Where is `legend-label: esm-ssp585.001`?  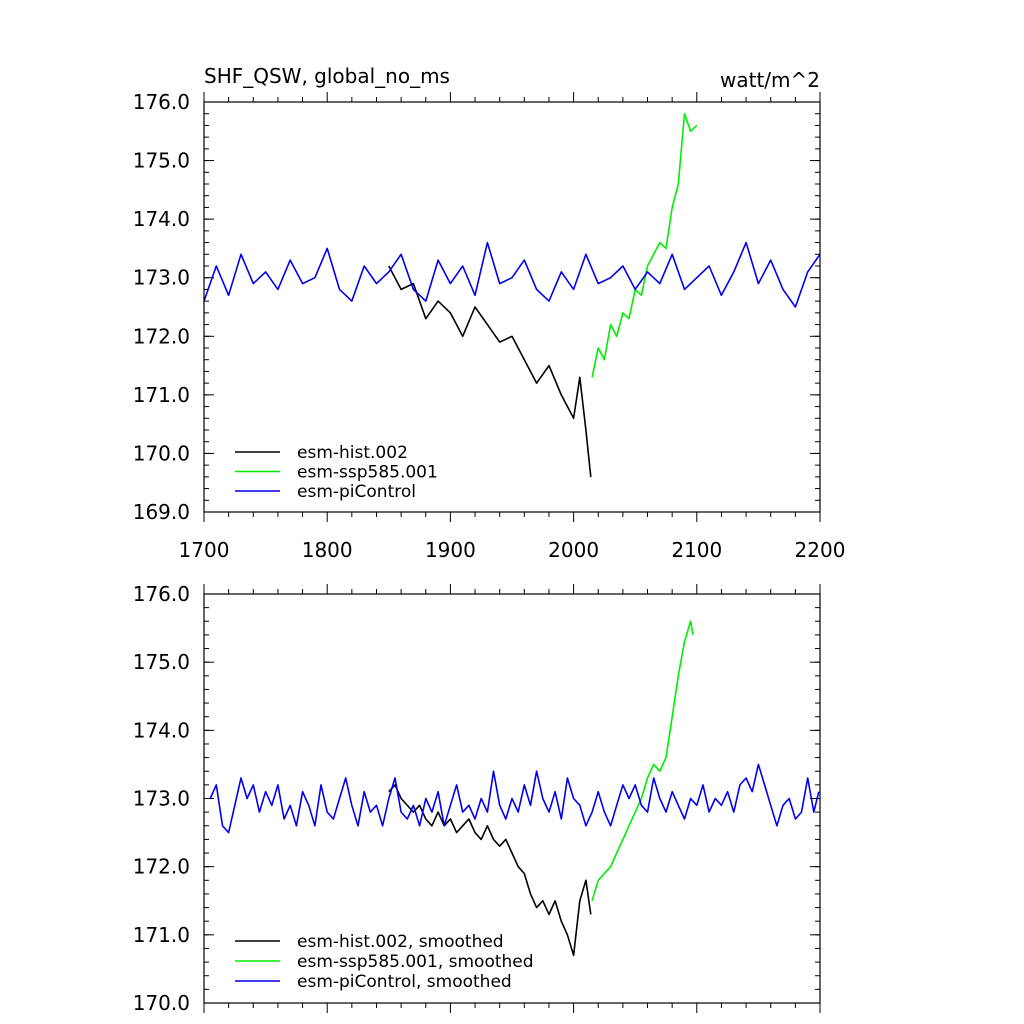
legend-label: esm-ssp585.001 is located at coordinates (367, 473).